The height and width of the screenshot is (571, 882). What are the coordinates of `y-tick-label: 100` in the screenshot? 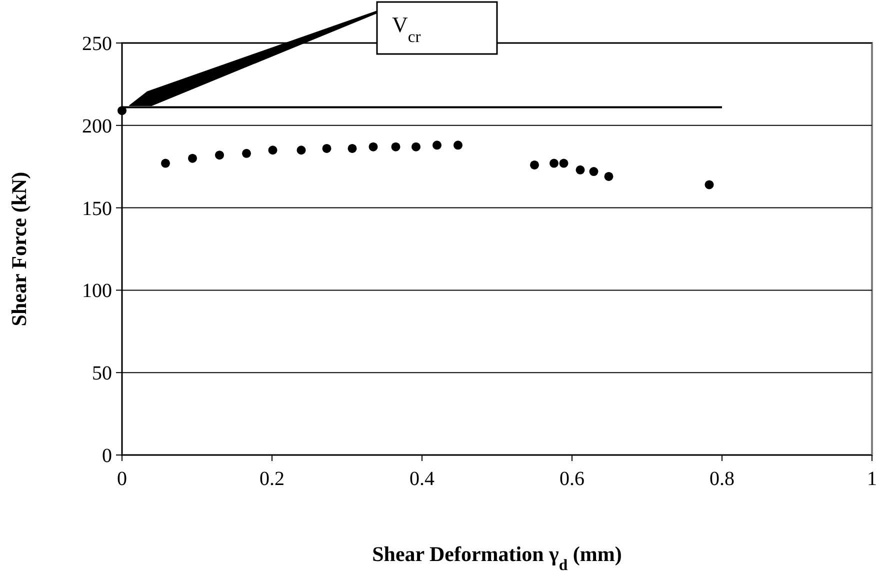 It's located at (97, 291).